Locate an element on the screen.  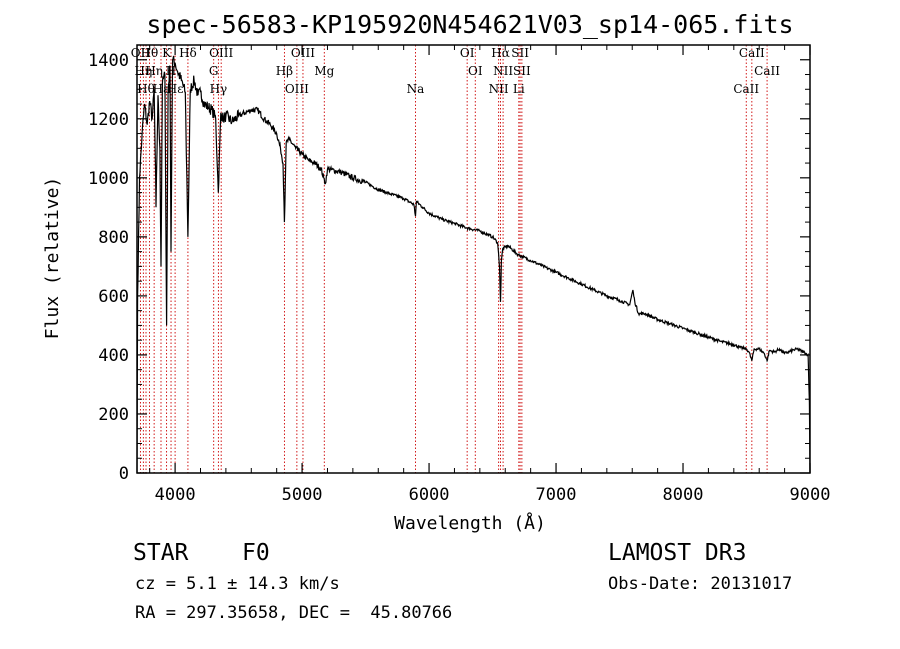
line-marker-label: Hβ is located at coordinates (284, 71).